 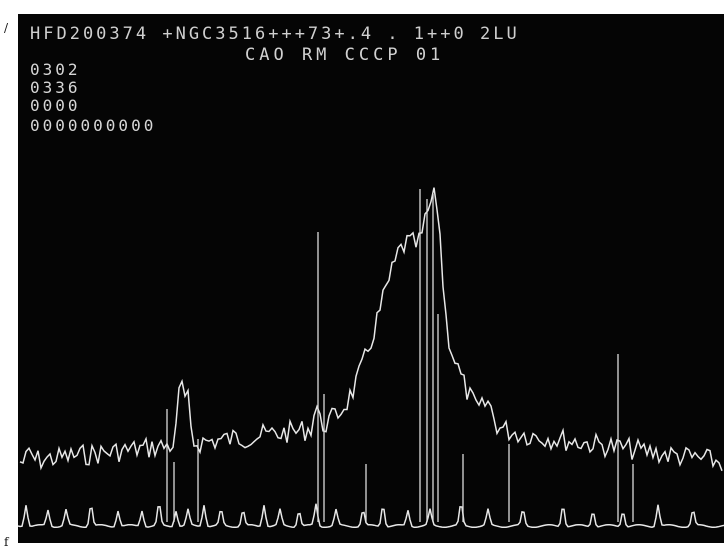 I want to click on margin-mark-bottom: f, so click(x=6, y=542).